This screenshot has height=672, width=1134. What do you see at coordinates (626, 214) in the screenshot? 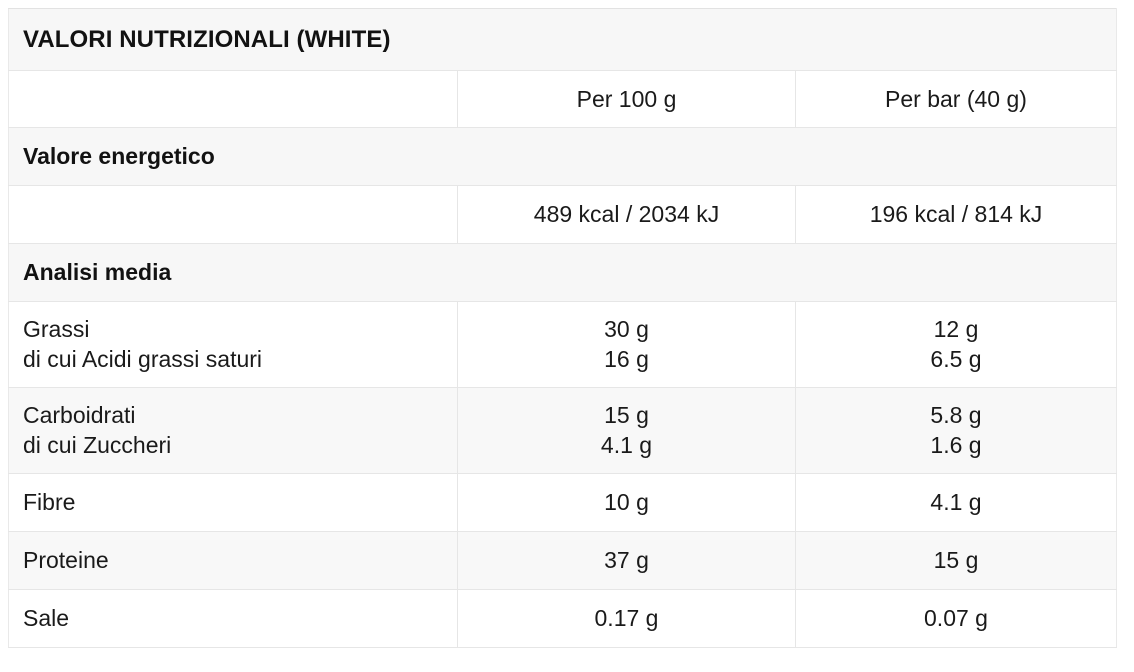
I see `row-value-energy-per-100g: 489 kcal / 2034 kJ` at bounding box center [626, 214].